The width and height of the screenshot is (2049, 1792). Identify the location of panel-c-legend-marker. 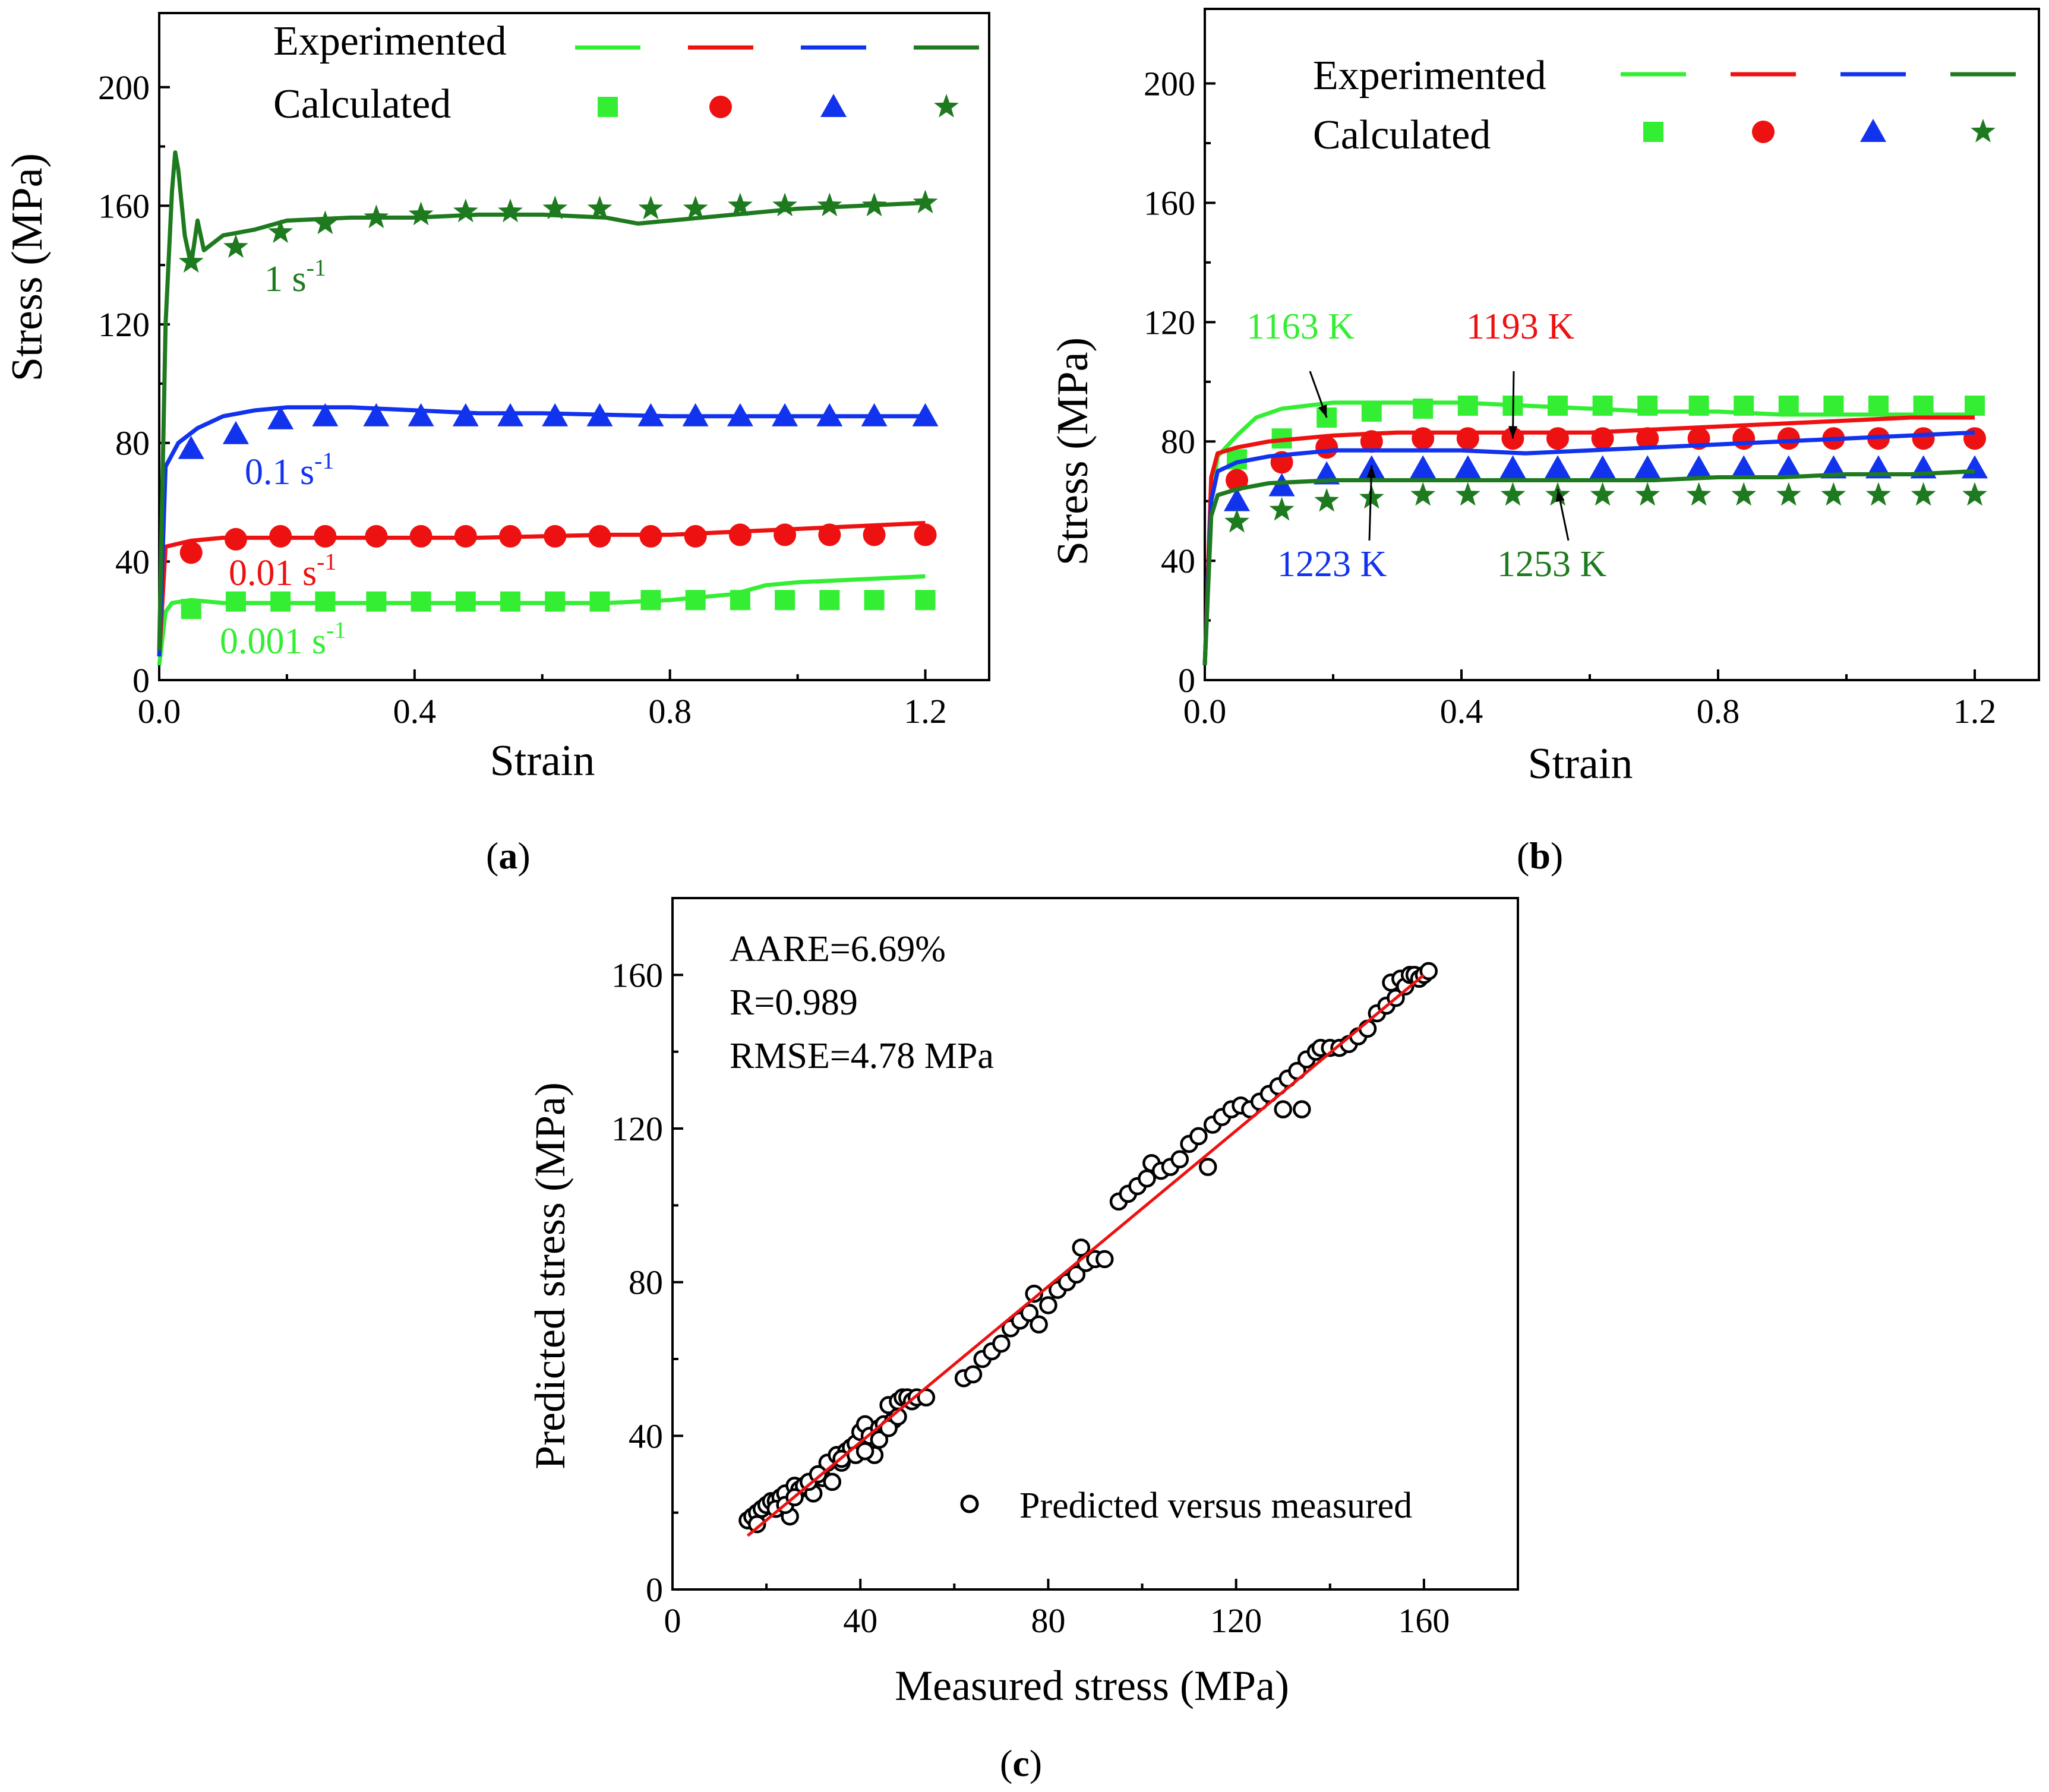
(969, 1503).